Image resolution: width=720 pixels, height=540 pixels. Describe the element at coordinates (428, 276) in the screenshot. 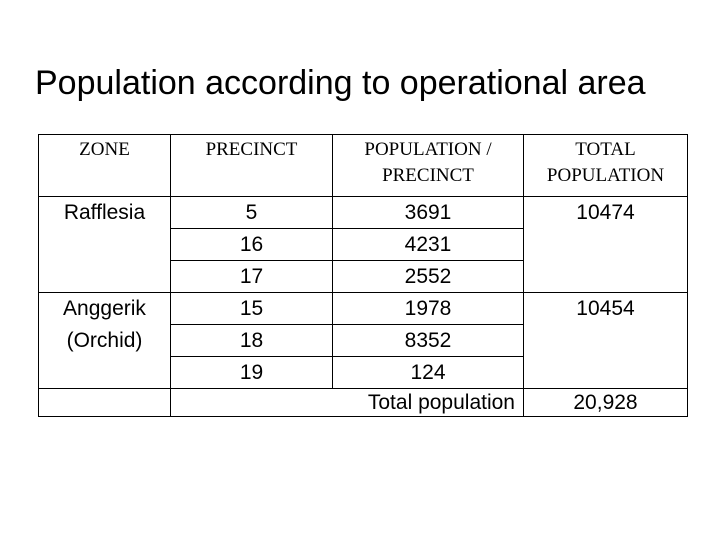

I see `population-cell: 2552` at that location.